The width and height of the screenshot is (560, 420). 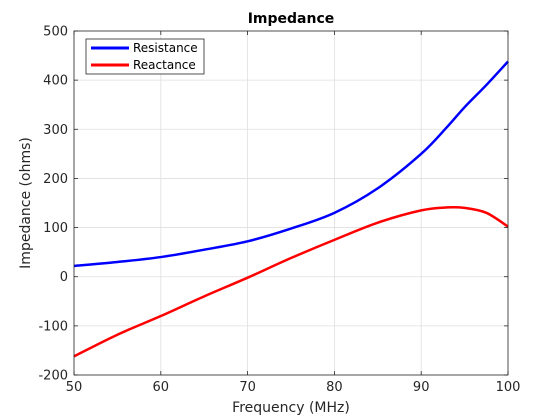 What do you see at coordinates (165, 48) in the screenshot?
I see `legend-label-resistance: Resistance` at bounding box center [165, 48].